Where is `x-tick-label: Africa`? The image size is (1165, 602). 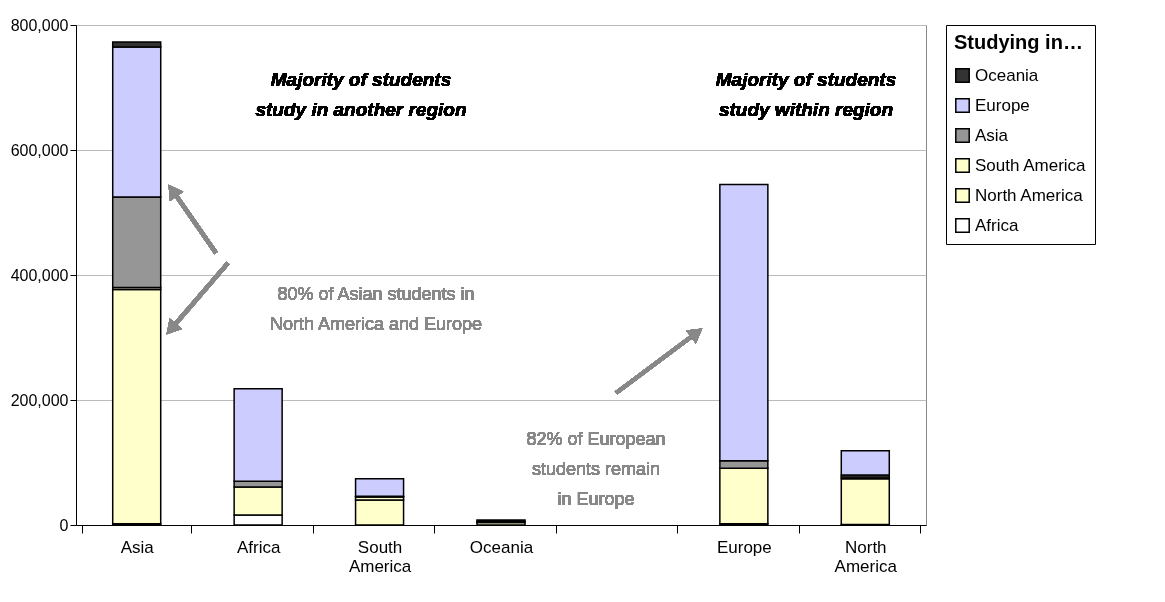 x-tick-label: Africa is located at coordinates (258, 547).